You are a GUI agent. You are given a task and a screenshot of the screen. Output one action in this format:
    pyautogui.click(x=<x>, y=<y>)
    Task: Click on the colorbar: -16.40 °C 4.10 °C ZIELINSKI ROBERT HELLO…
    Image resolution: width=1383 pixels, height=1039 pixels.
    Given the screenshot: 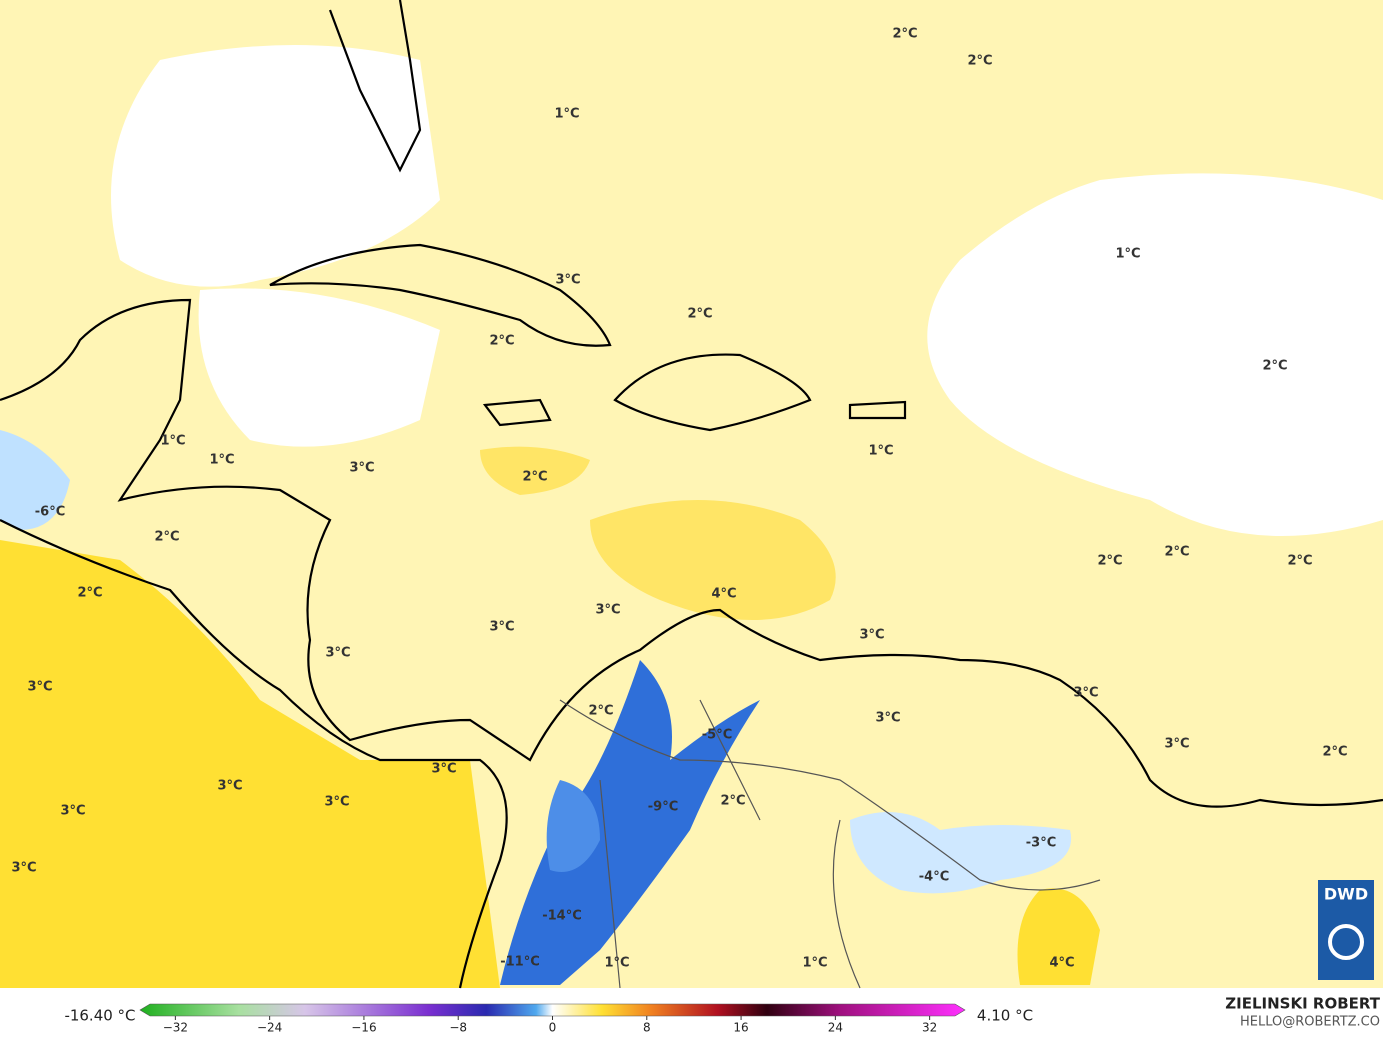 What is the action you would take?
    pyautogui.click(x=722, y=1015)
    